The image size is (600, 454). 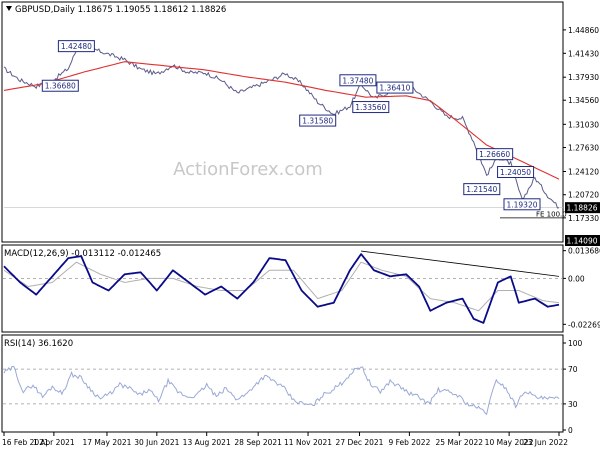 I want to click on swing-label: 1.33560, so click(x=371, y=107).